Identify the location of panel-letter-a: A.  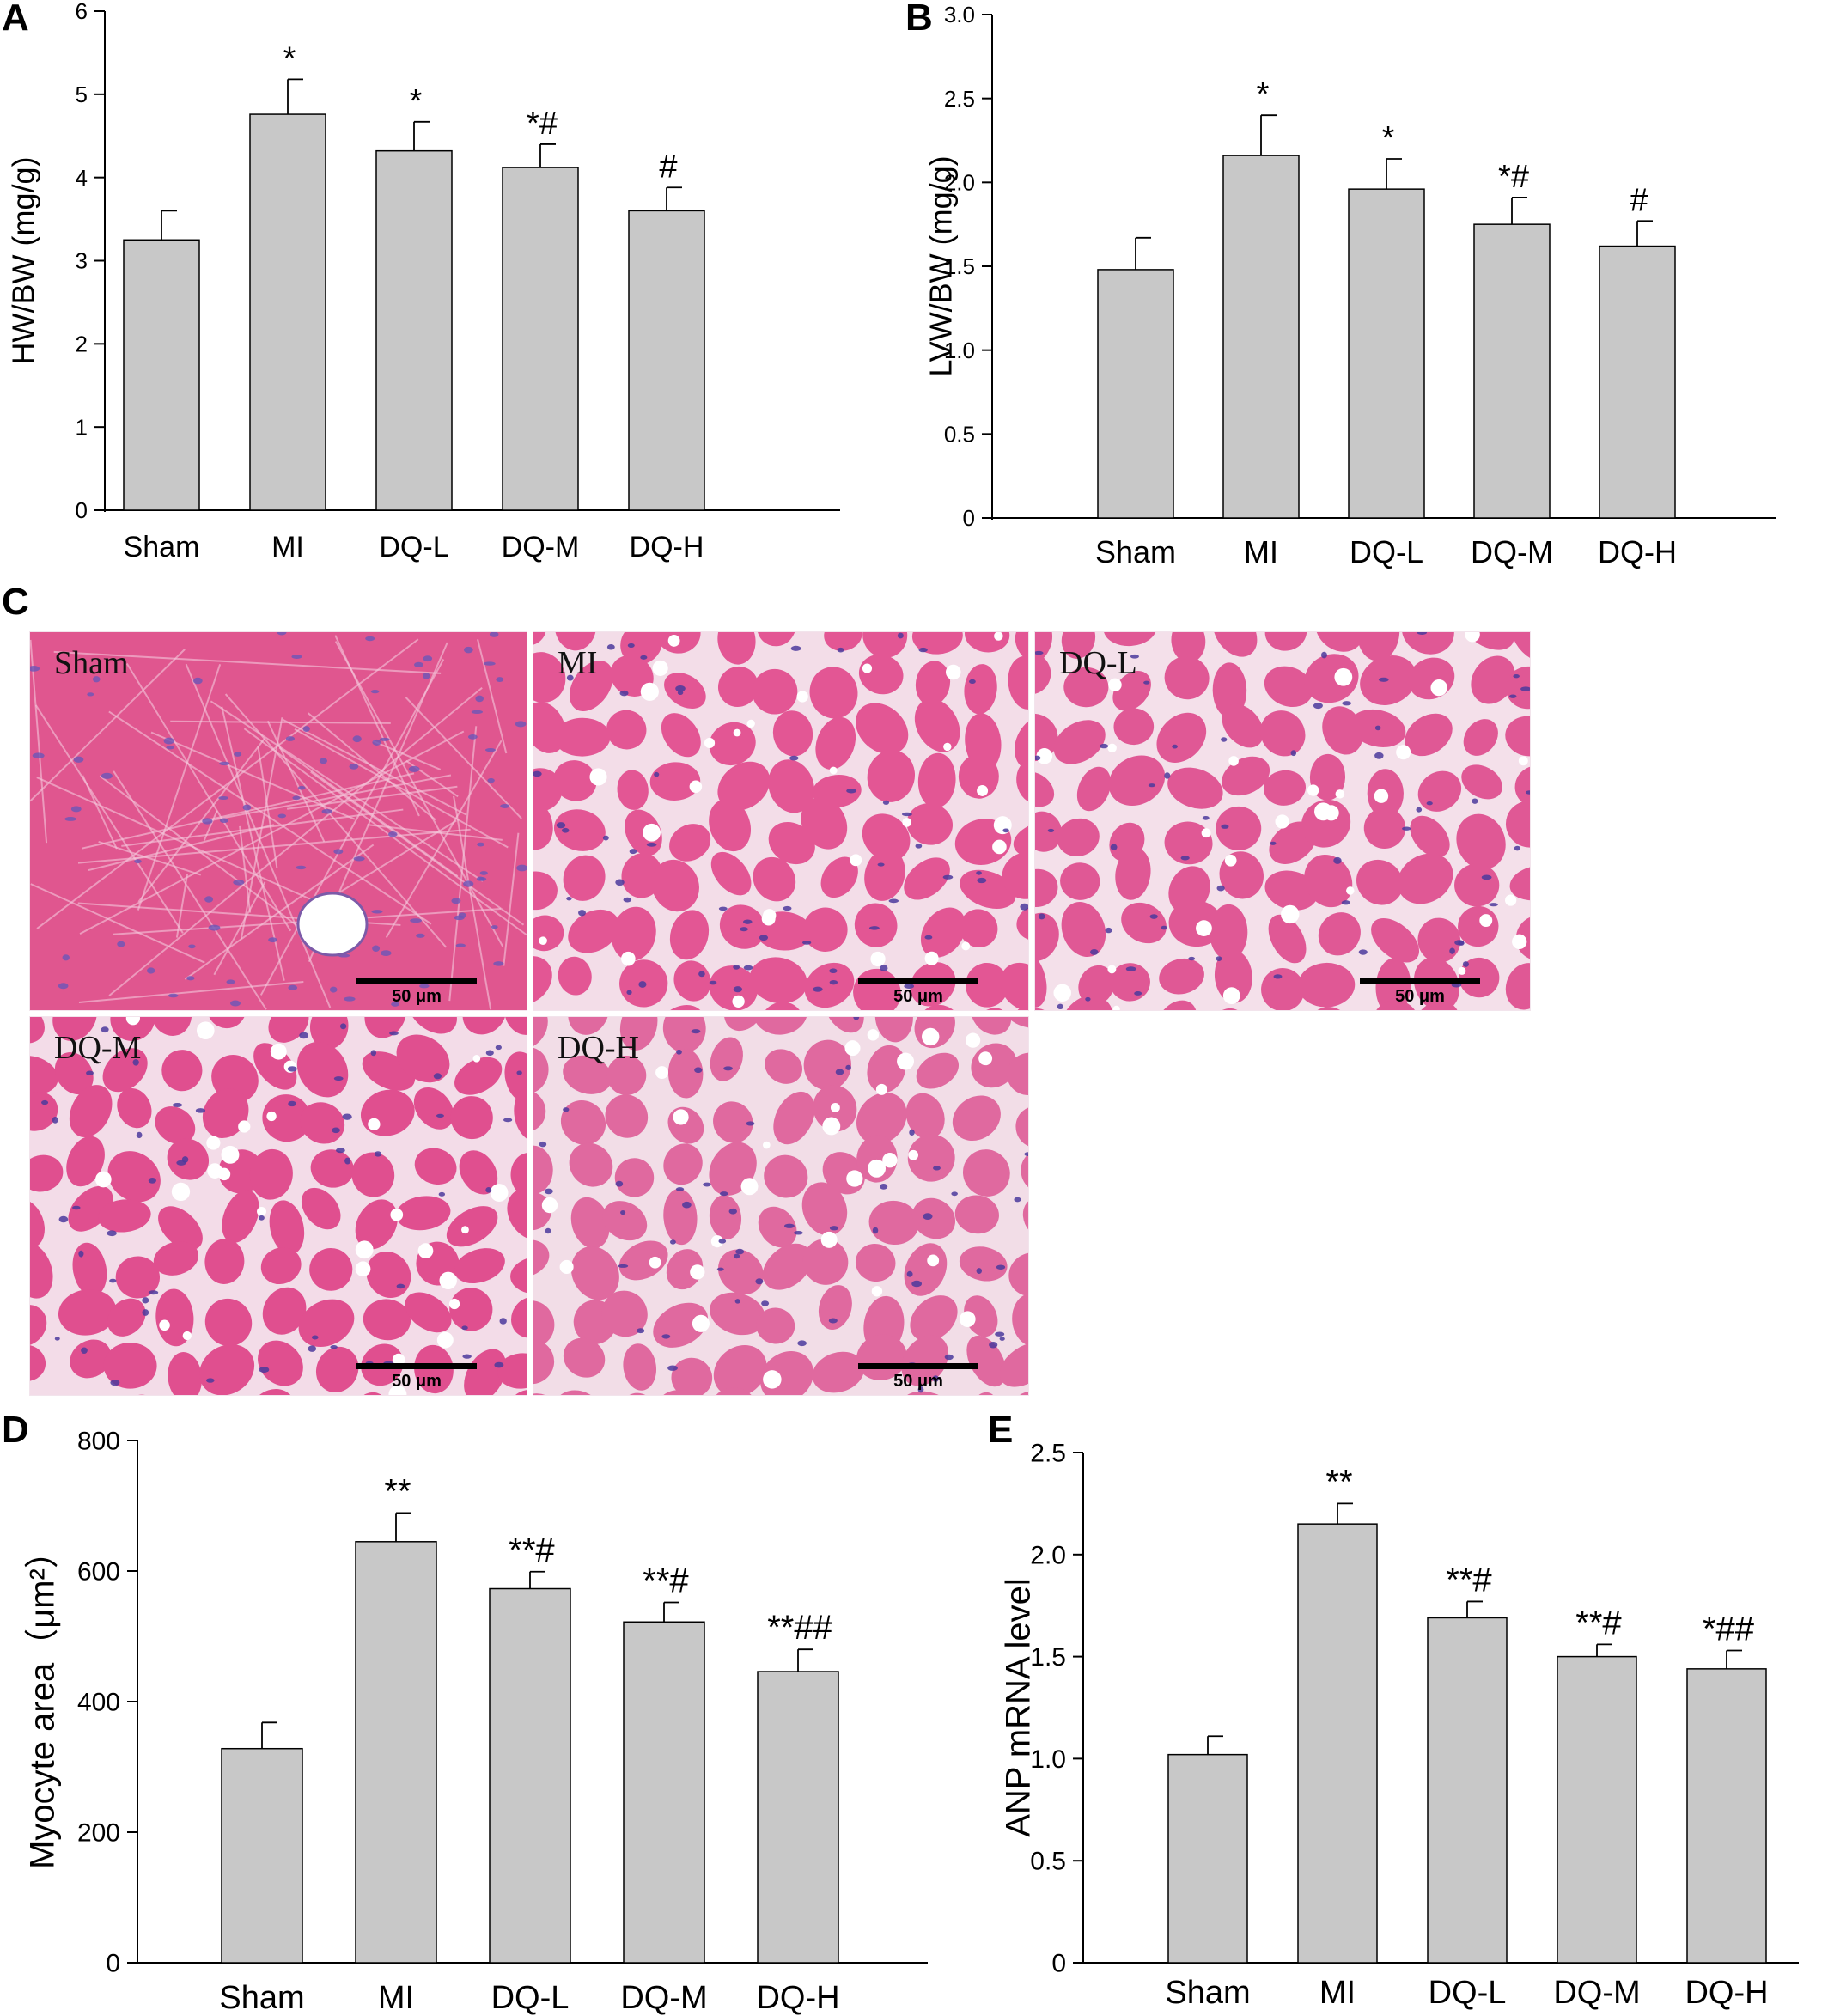
(15, 19).